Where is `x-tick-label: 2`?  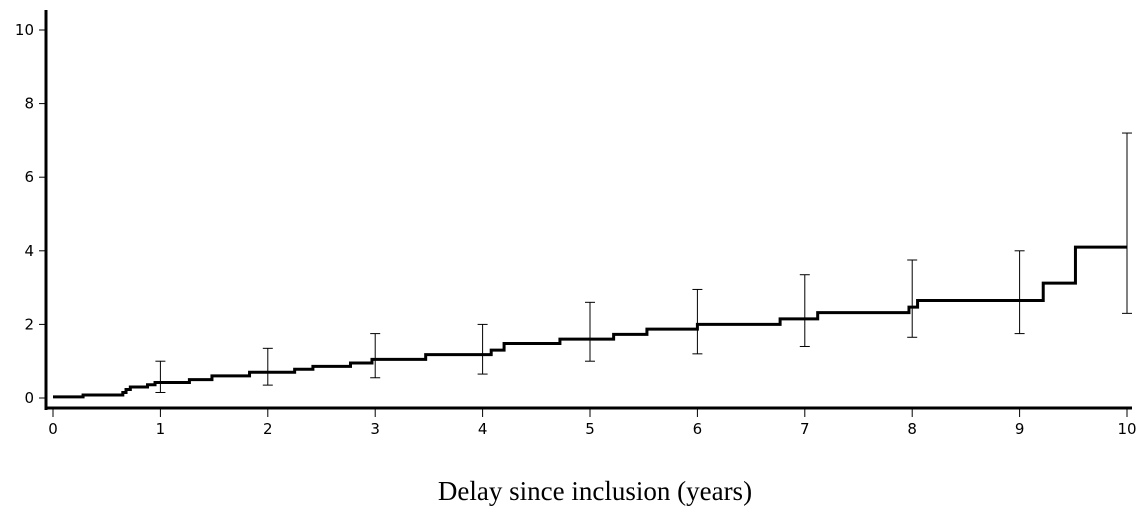
x-tick-label: 2 is located at coordinates (268, 429).